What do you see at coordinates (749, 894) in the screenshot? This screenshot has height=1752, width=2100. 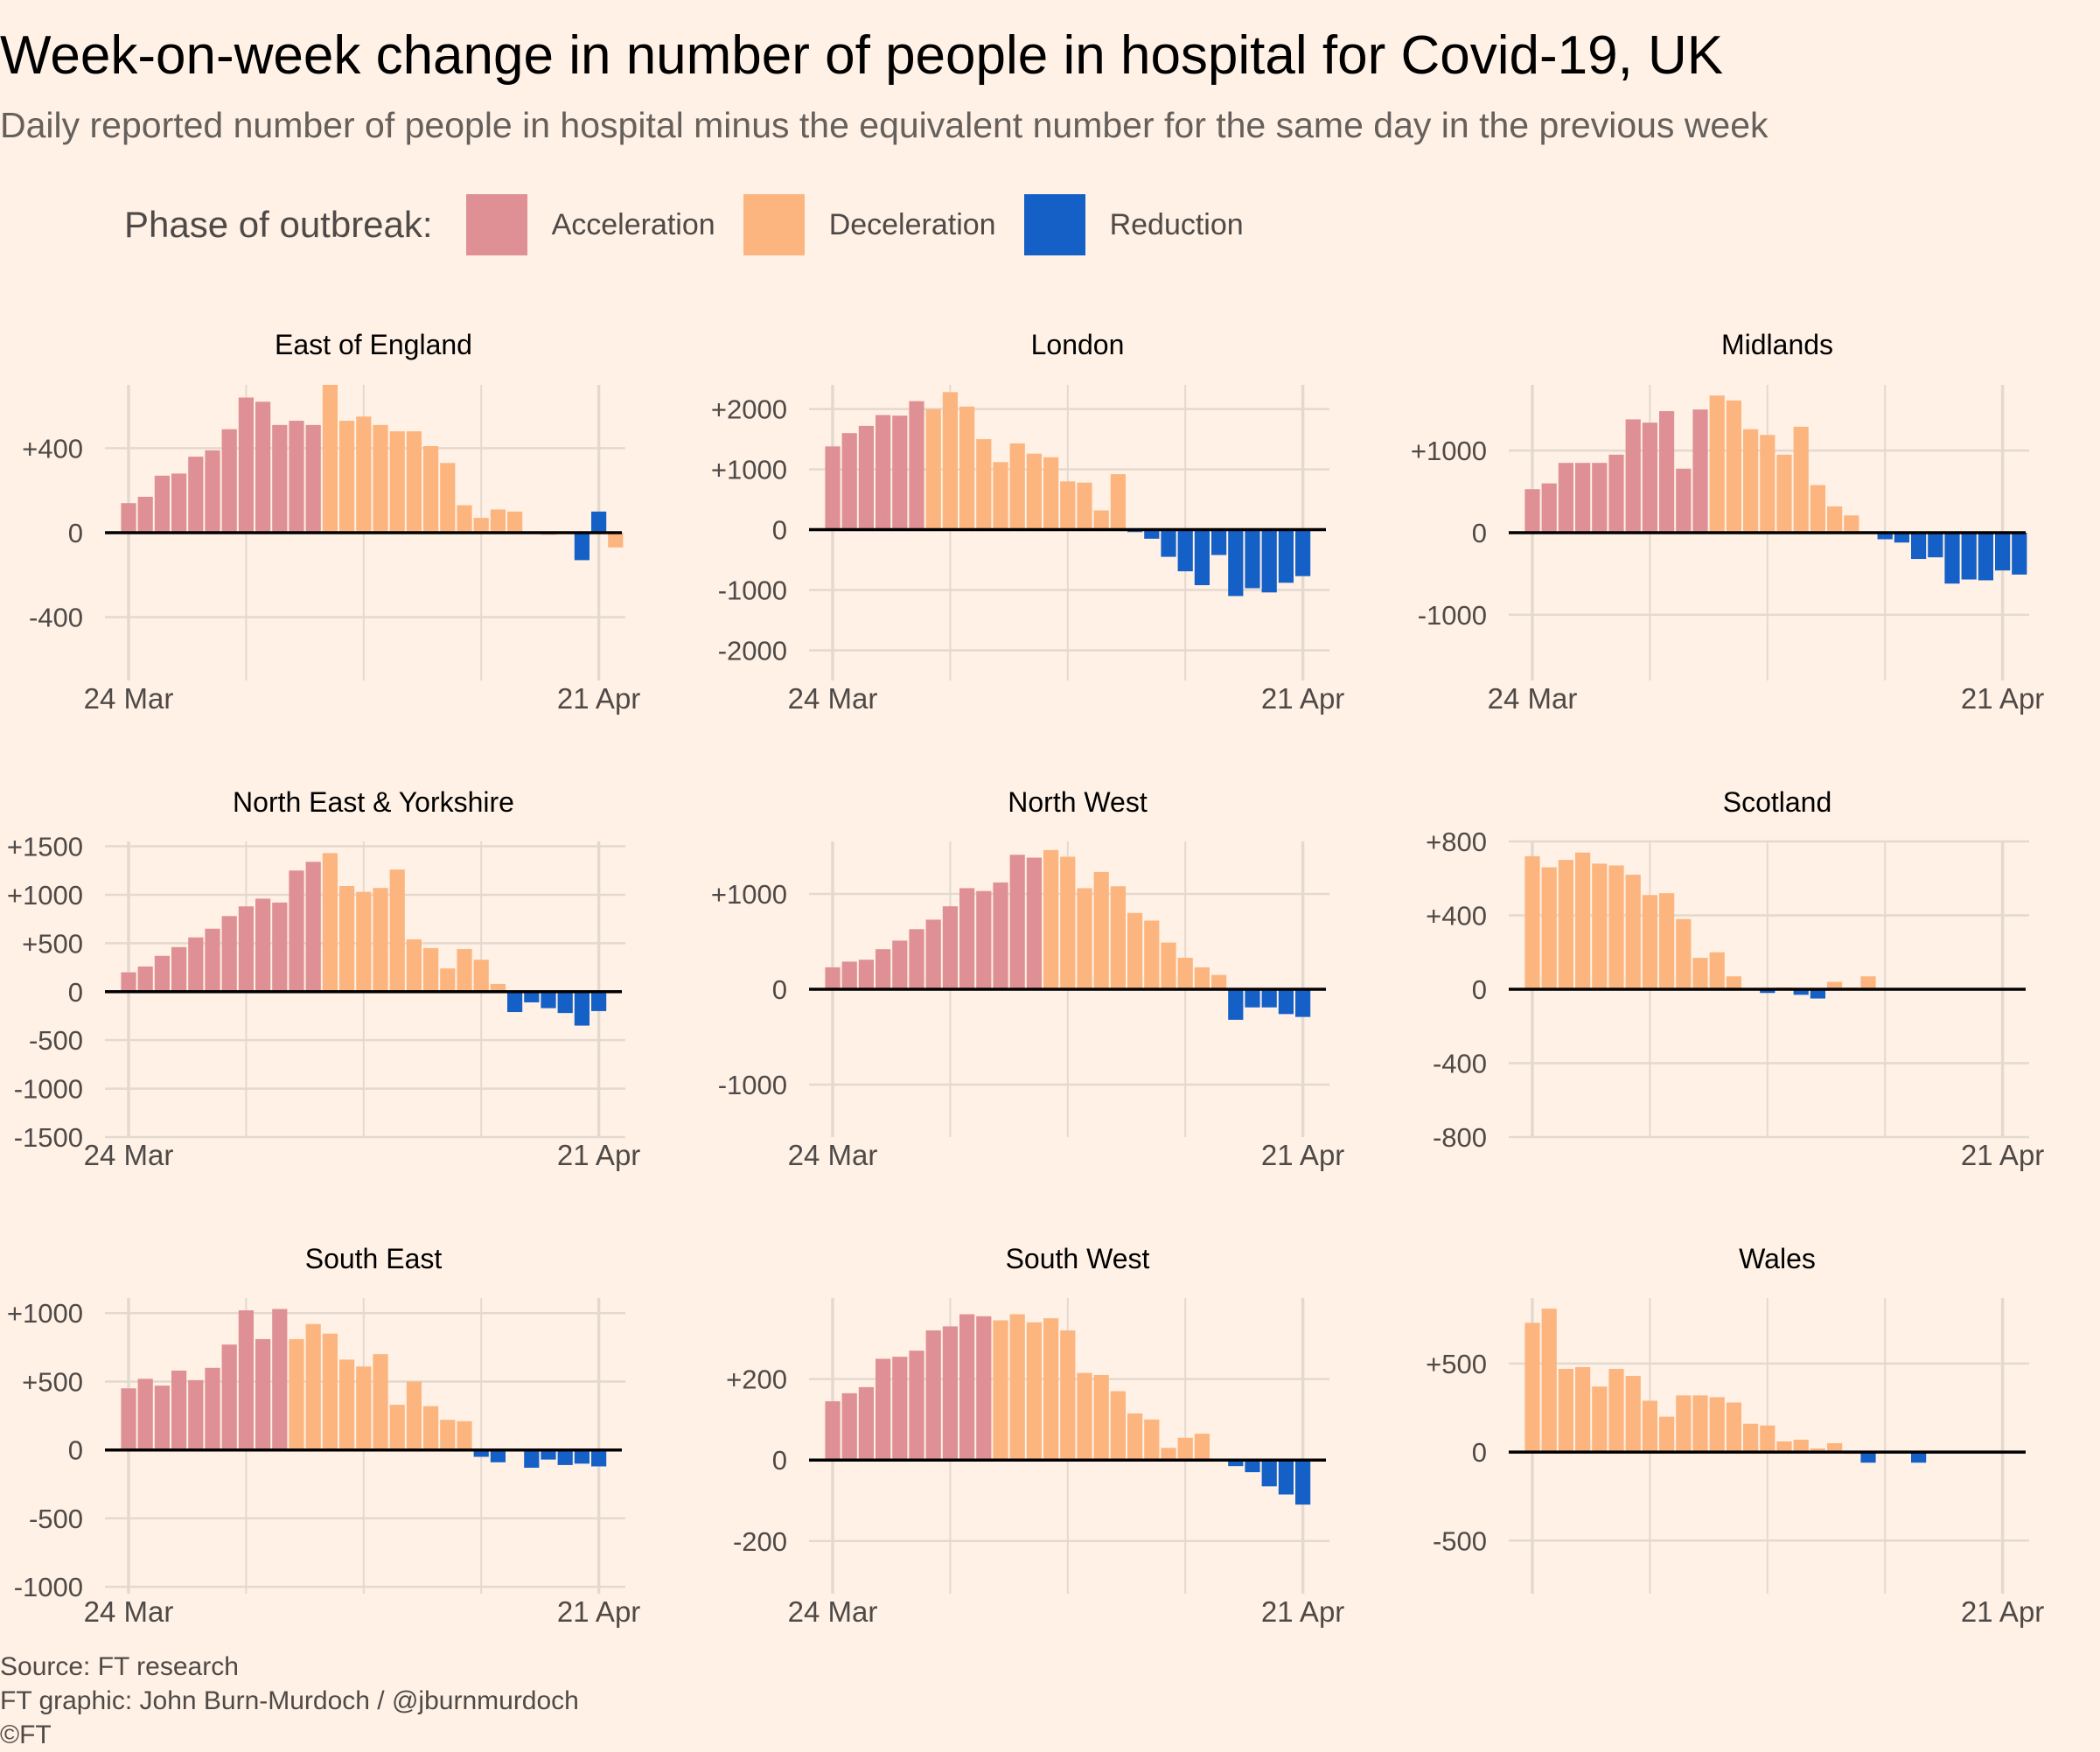 I see `y-tick-label: +1000` at bounding box center [749, 894].